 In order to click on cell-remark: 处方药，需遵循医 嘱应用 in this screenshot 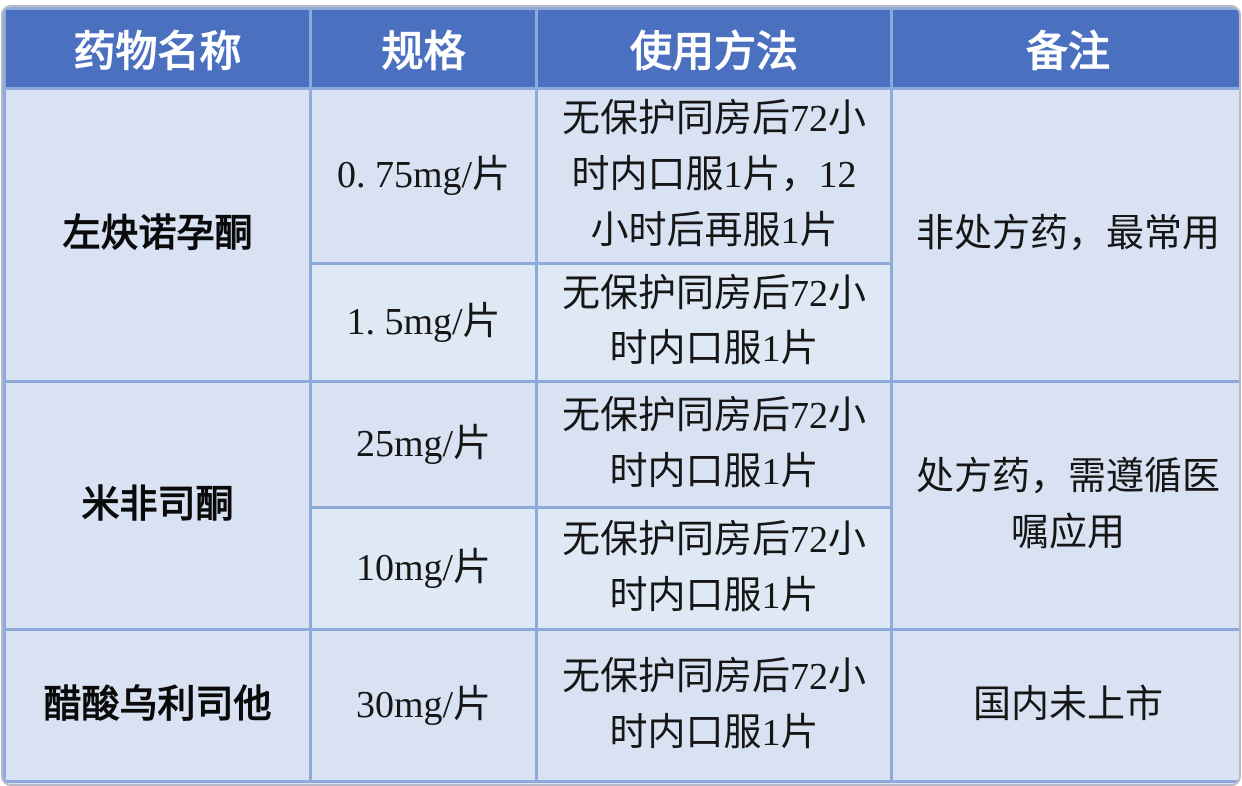, I will do `click(1064, 506)`.